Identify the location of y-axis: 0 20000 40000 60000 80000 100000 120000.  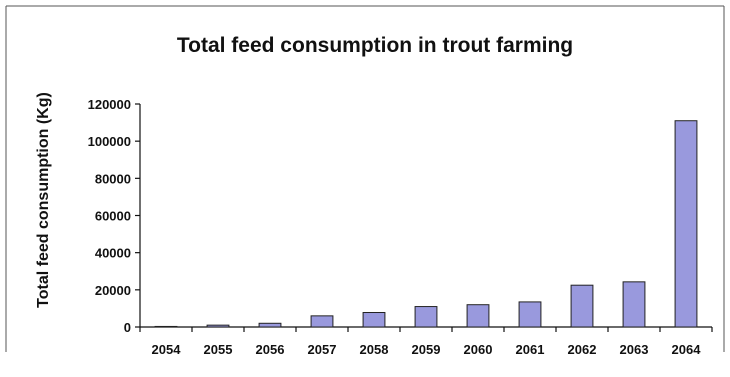
(114, 216).